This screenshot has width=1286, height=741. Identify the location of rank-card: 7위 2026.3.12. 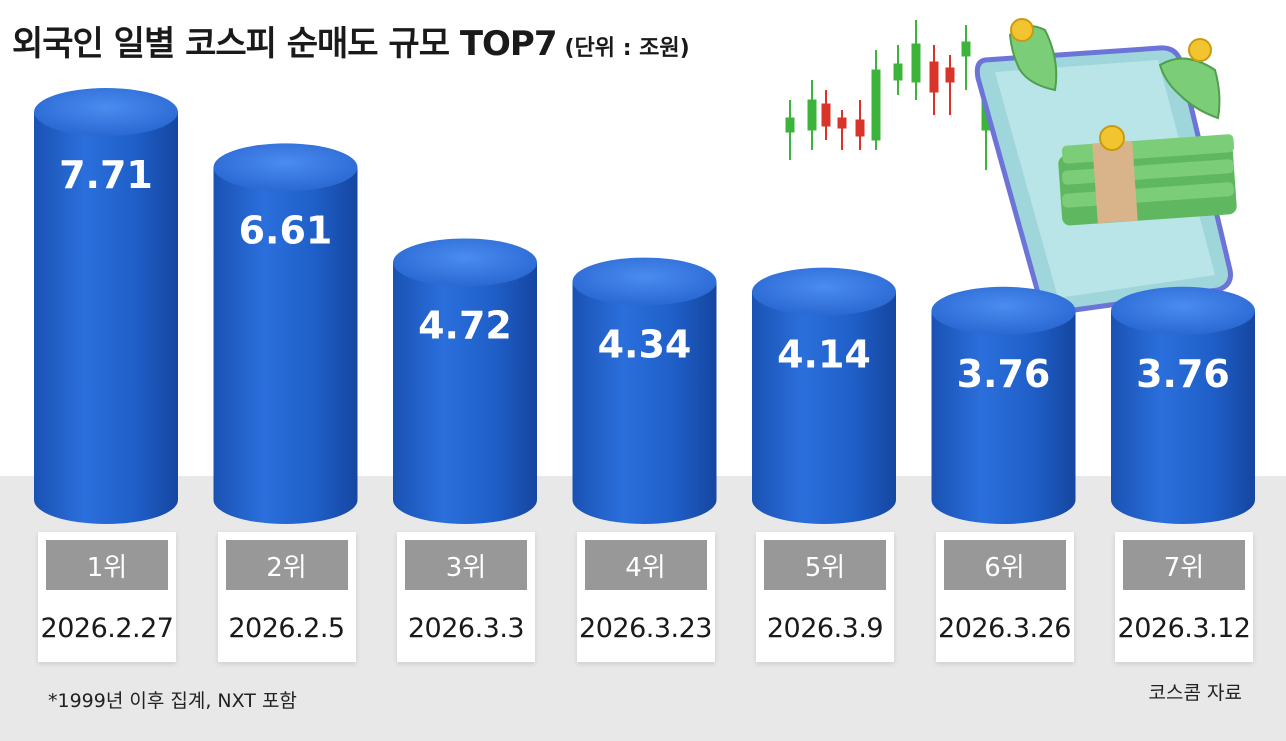
(1184, 597).